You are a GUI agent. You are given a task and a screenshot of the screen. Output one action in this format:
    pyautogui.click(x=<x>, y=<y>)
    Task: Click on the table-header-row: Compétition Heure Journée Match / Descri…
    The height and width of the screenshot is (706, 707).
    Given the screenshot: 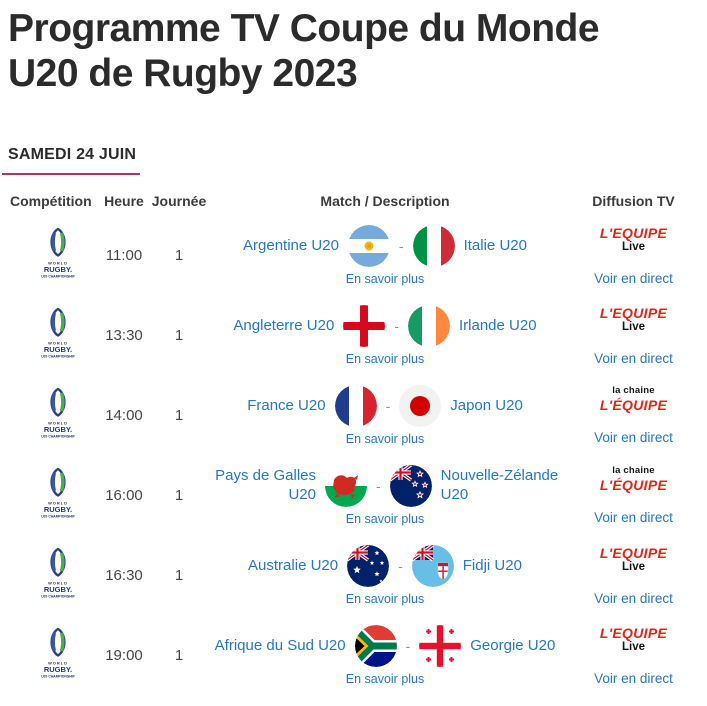 What is the action you would take?
    pyautogui.click(x=353, y=203)
    